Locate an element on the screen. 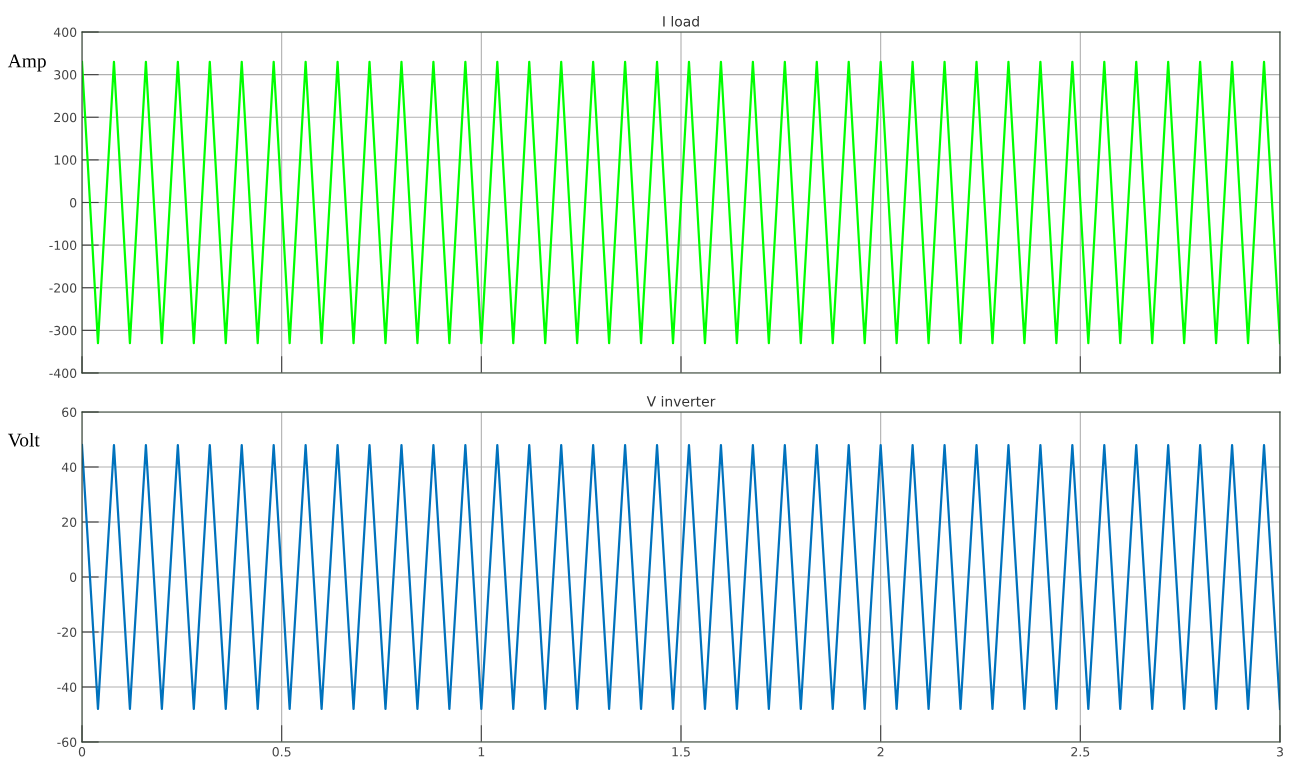  x-tick-label: 1 is located at coordinates (481, 752).